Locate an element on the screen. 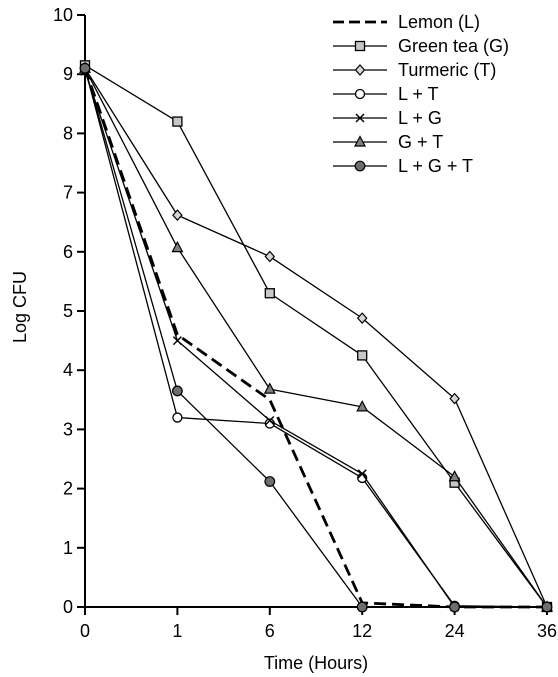 The height and width of the screenshot is (677, 558). x-tick-label: 36 is located at coordinates (547, 631).